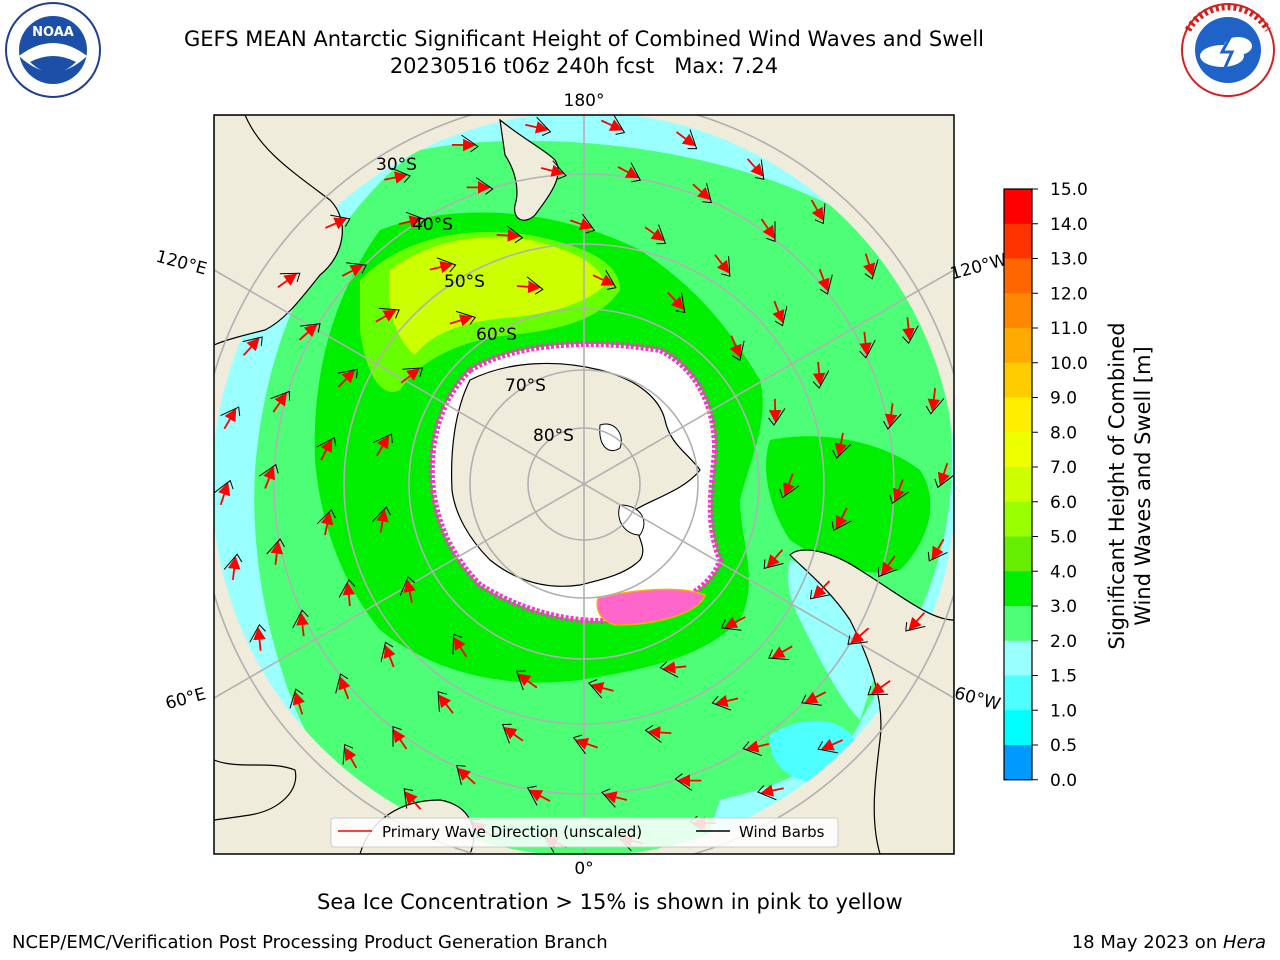 This screenshot has height=960, width=1280. I want to click on colorbar-tick-label: 6.0, so click(1063, 503).